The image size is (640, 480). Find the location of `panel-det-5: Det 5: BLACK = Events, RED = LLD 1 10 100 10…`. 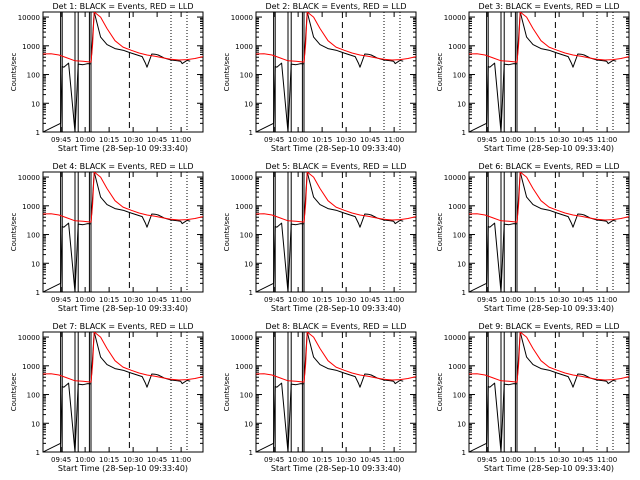

panel-det-5: Det 5: BLACK = Events, RED = LLD 1 10 100 10… is located at coordinates (320, 237).